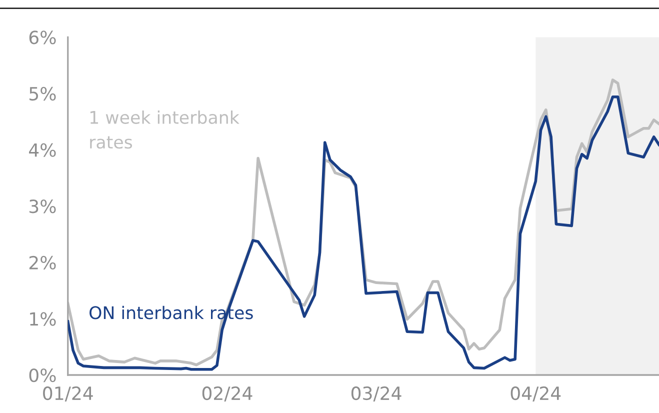 The image size is (659, 413). Describe the element at coordinates (165, 129) in the screenshot. I see `series-label: 1 week interbank rates` at that location.